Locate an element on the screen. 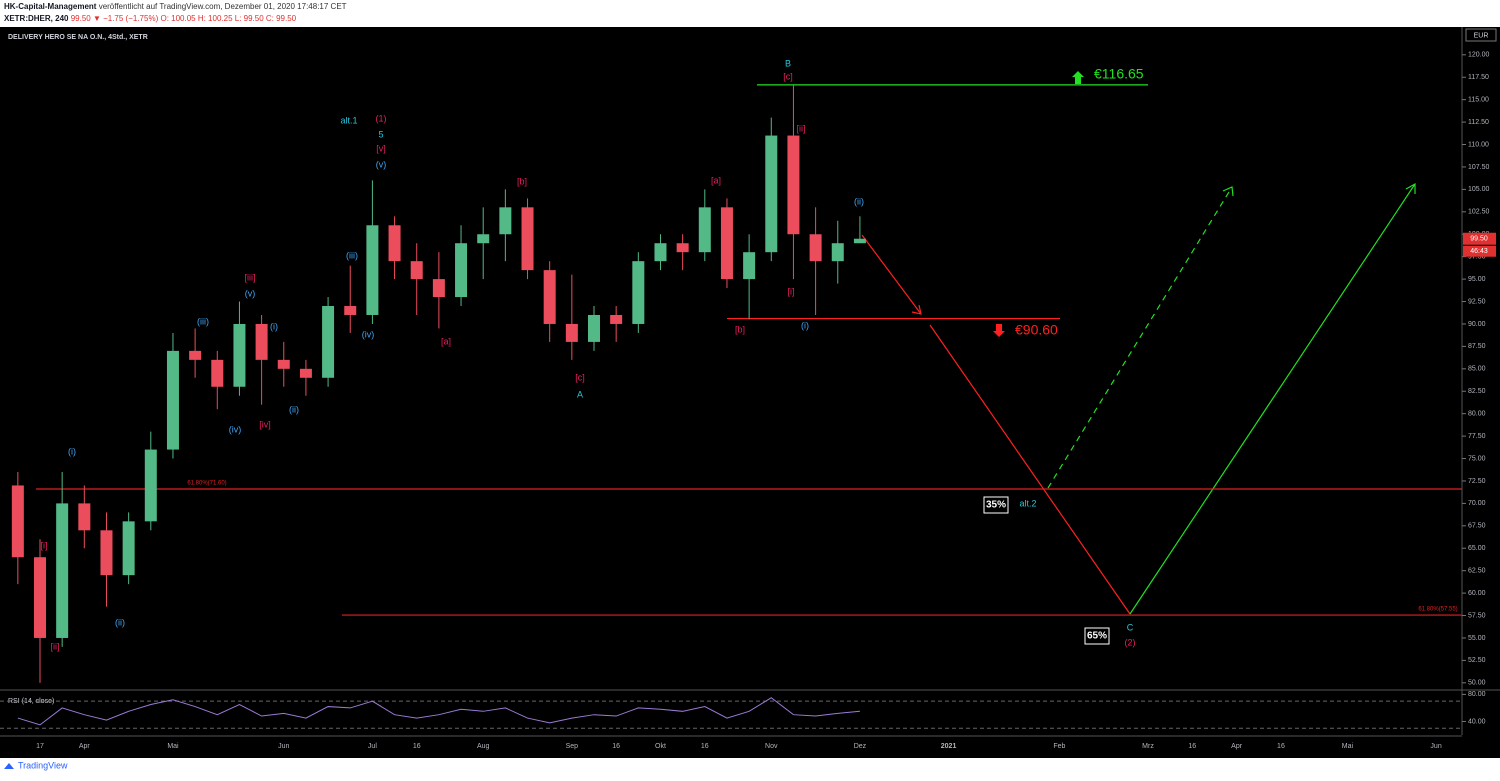 The image size is (1500, 781). up-icon is located at coordinates (1078, 77).